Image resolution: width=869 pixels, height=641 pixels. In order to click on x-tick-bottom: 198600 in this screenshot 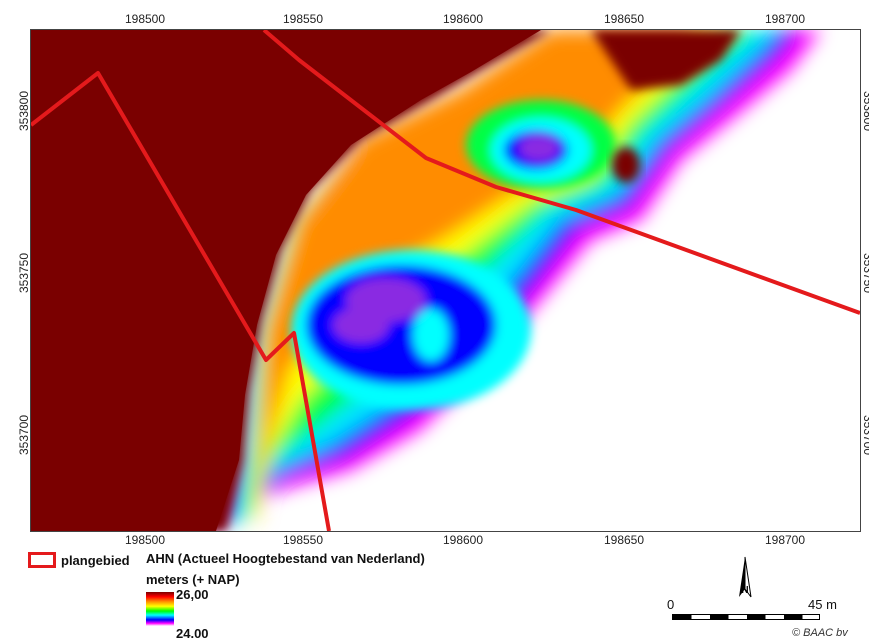, I will do `click(463, 540)`.